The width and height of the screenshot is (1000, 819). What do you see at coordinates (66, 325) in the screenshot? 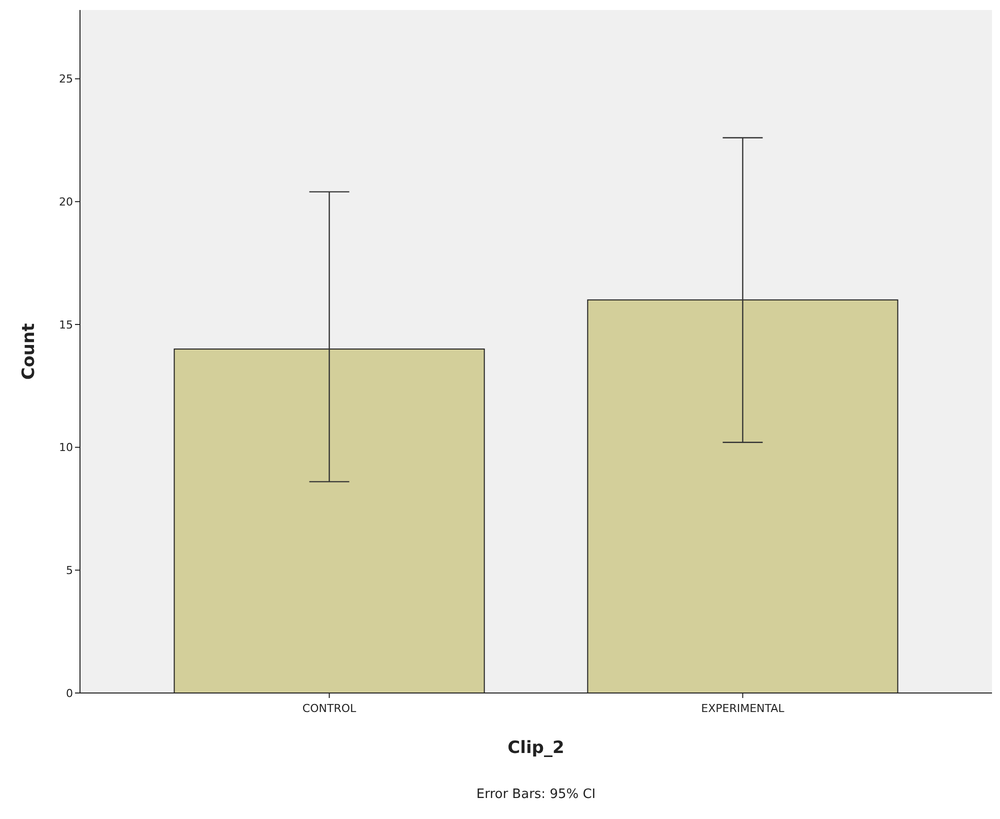
I see `y-tick-label: 15` at bounding box center [66, 325].